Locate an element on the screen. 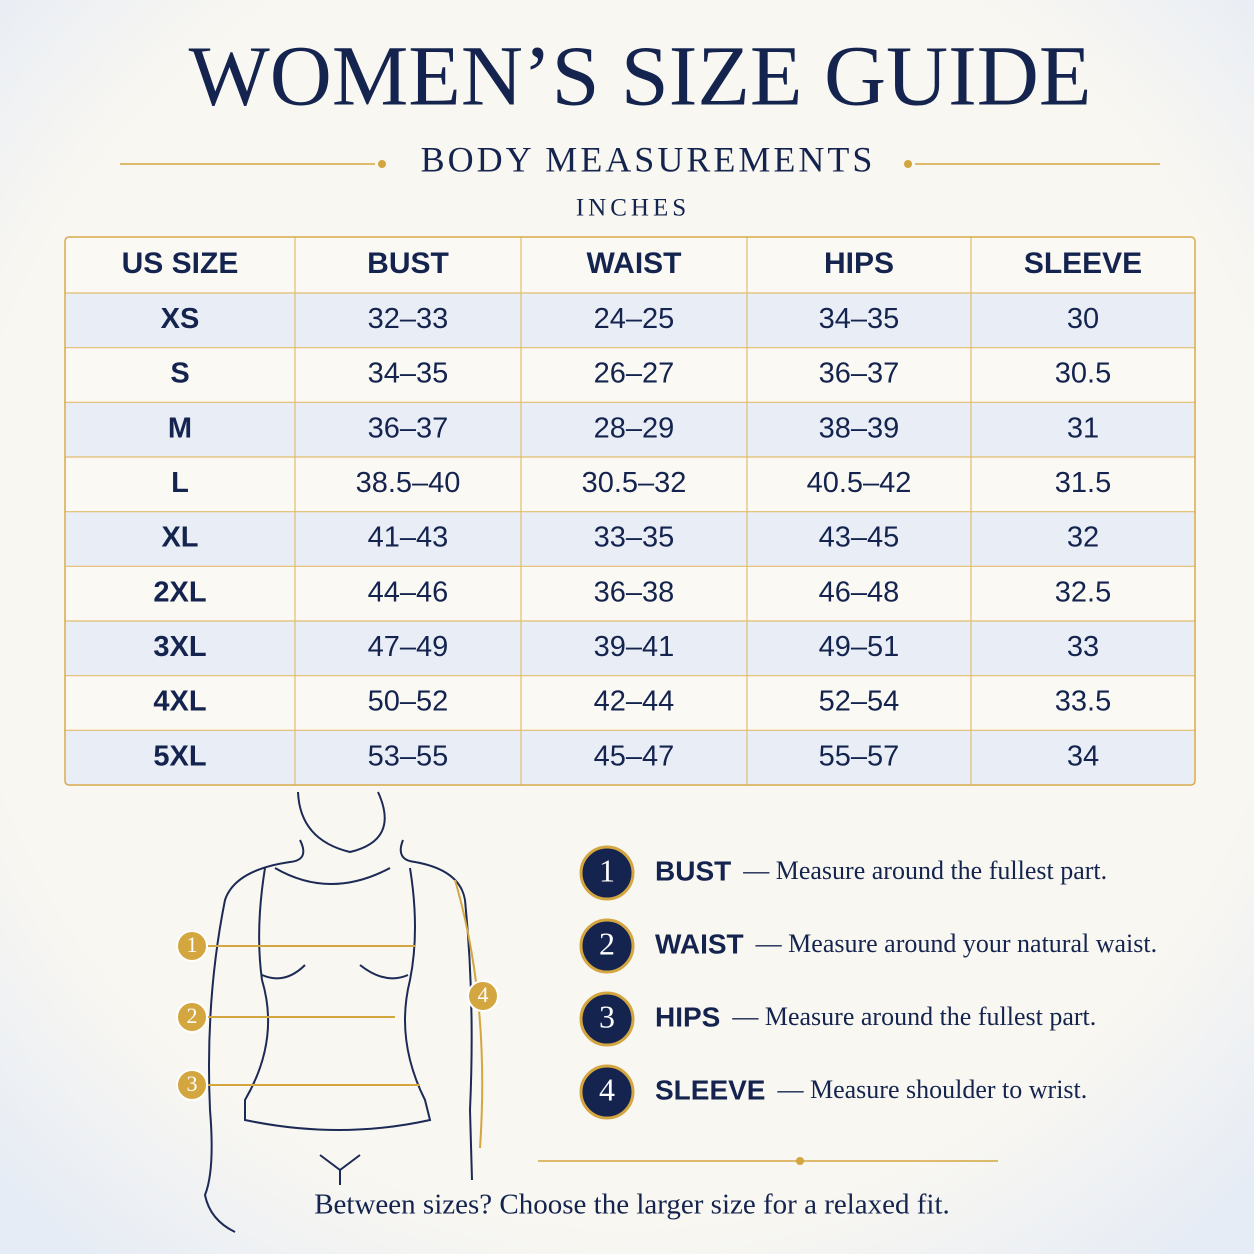  size-cell: 4XL is located at coordinates (179, 702).